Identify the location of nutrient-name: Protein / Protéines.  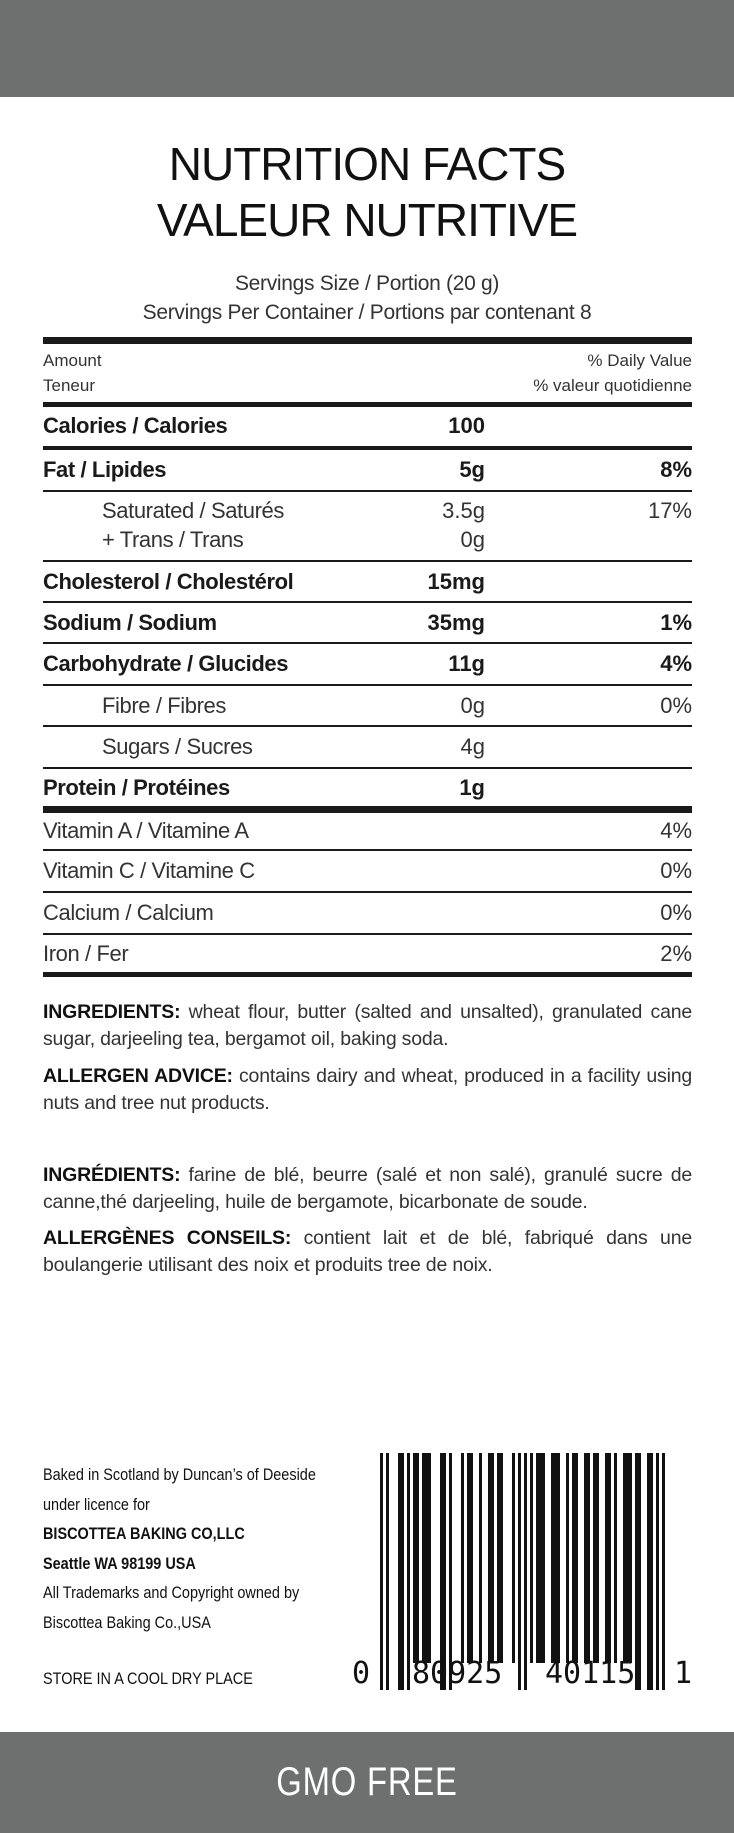
(136, 787).